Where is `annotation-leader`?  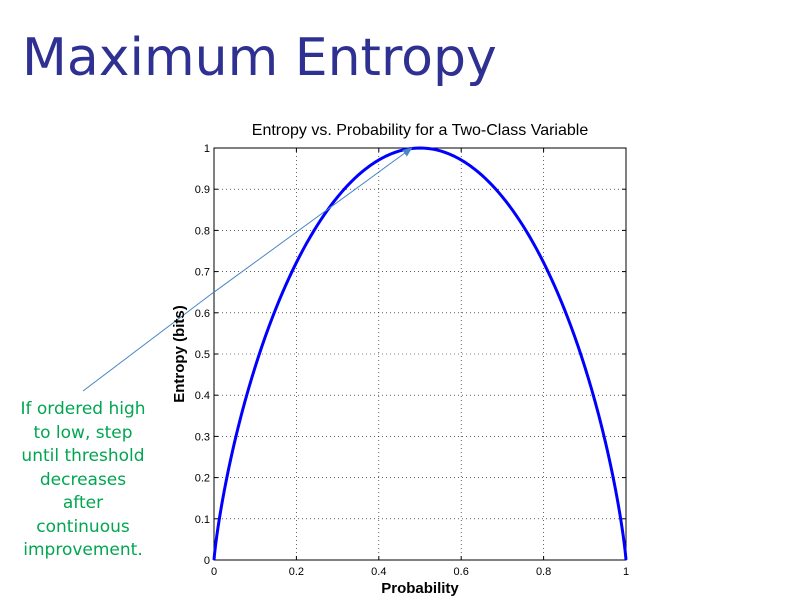 annotation-leader is located at coordinates (148, 341).